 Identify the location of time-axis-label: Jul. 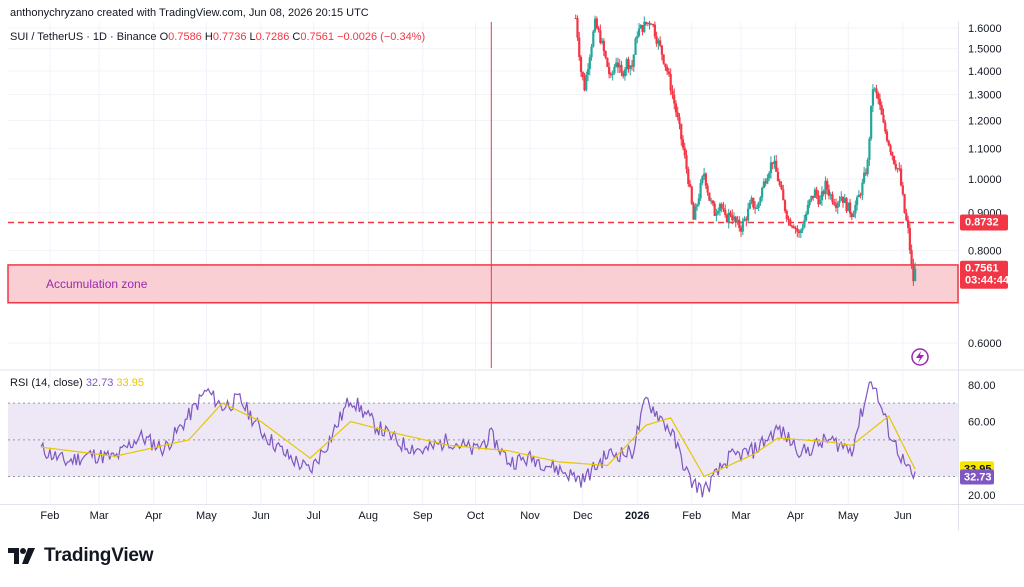
(314, 516).